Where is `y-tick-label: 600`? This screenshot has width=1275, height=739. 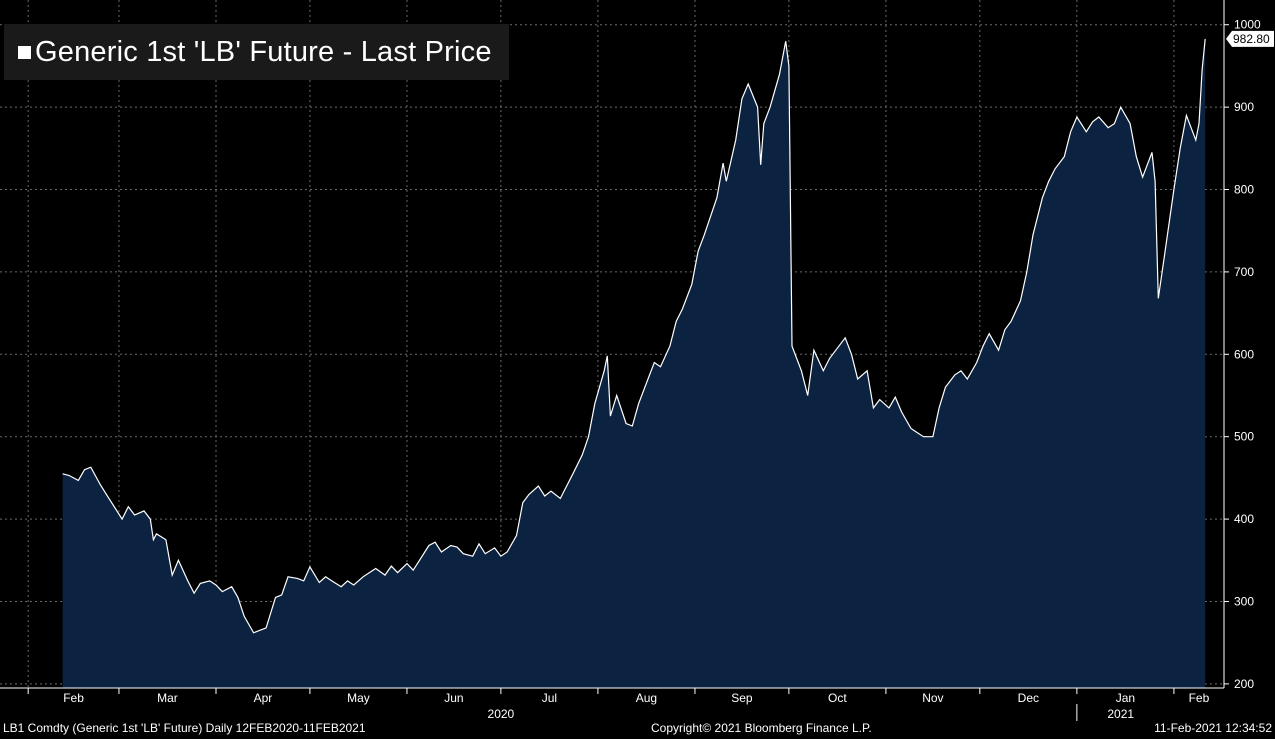 y-tick-label: 600 is located at coordinates (1244, 354).